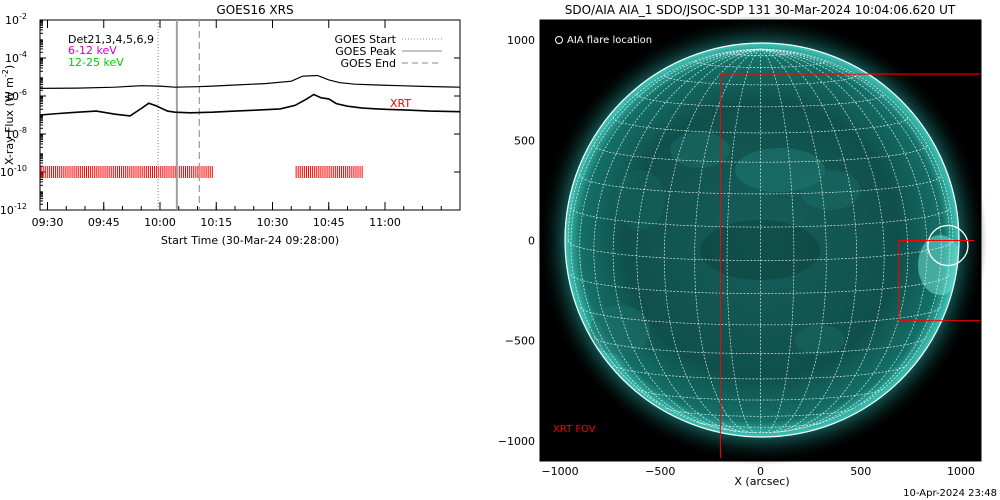 The height and width of the screenshot is (500, 1000). I want to click on goes-x-axis-label: Start Time (30-Mar-24 09:28:00), so click(250, 240).